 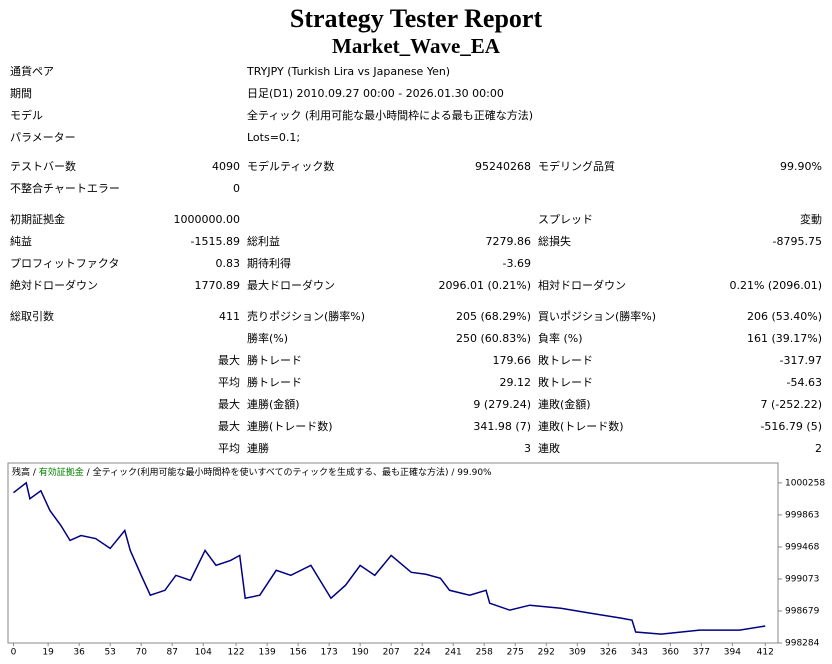 What do you see at coordinates (236, 188) in the screenshot?
I see `stat-value: 0` at bounding box center [236, 188].